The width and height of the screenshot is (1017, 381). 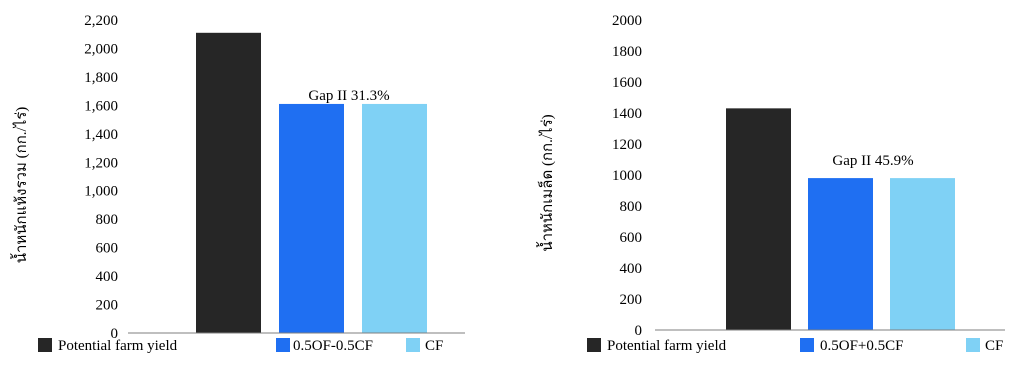 What do you see at coordinates (861, 346) in the screenshot?
I see `legend-label: 0.5OF+0.5CF` at bounding box center [861, 346].